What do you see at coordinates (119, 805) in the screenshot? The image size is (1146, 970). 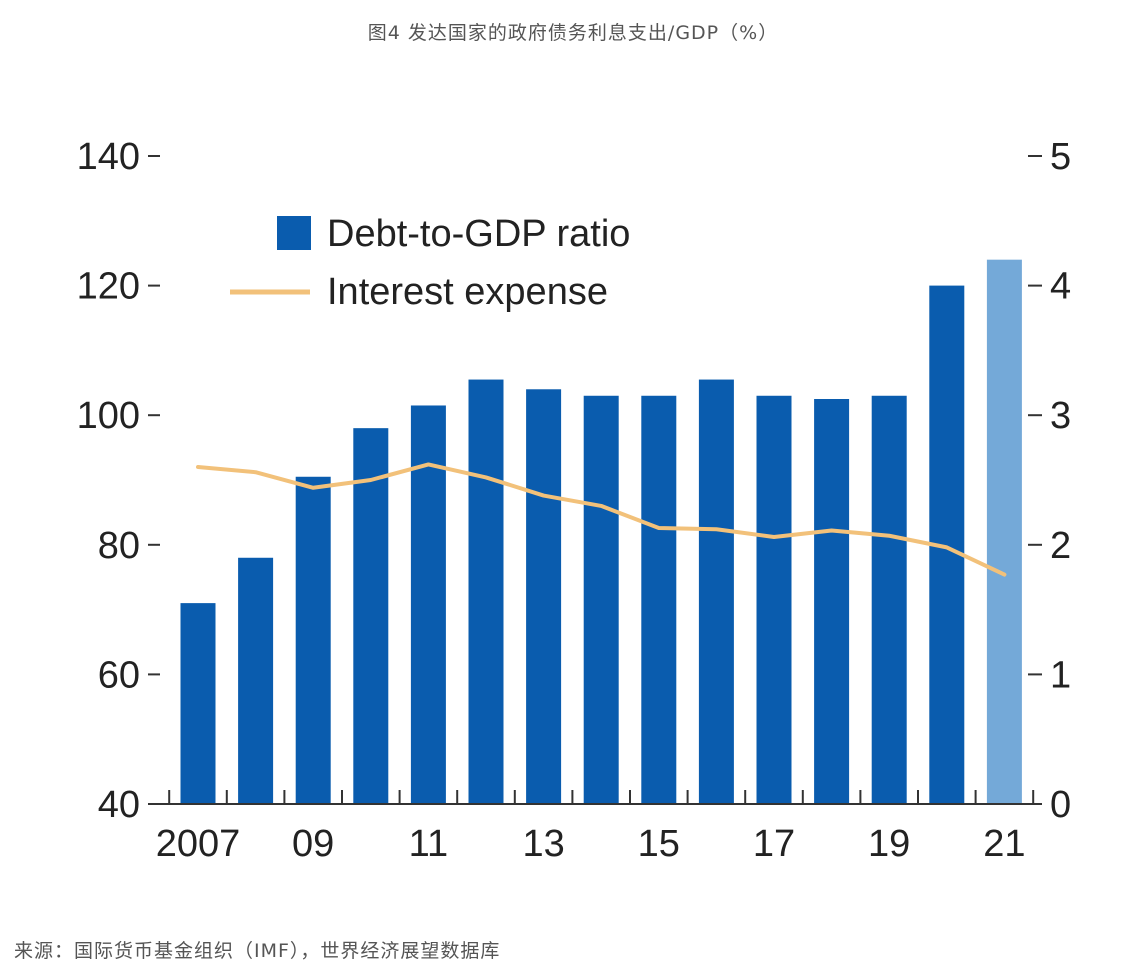 I see `left-y-tick-label: 40` at bounding box center [119, 805].